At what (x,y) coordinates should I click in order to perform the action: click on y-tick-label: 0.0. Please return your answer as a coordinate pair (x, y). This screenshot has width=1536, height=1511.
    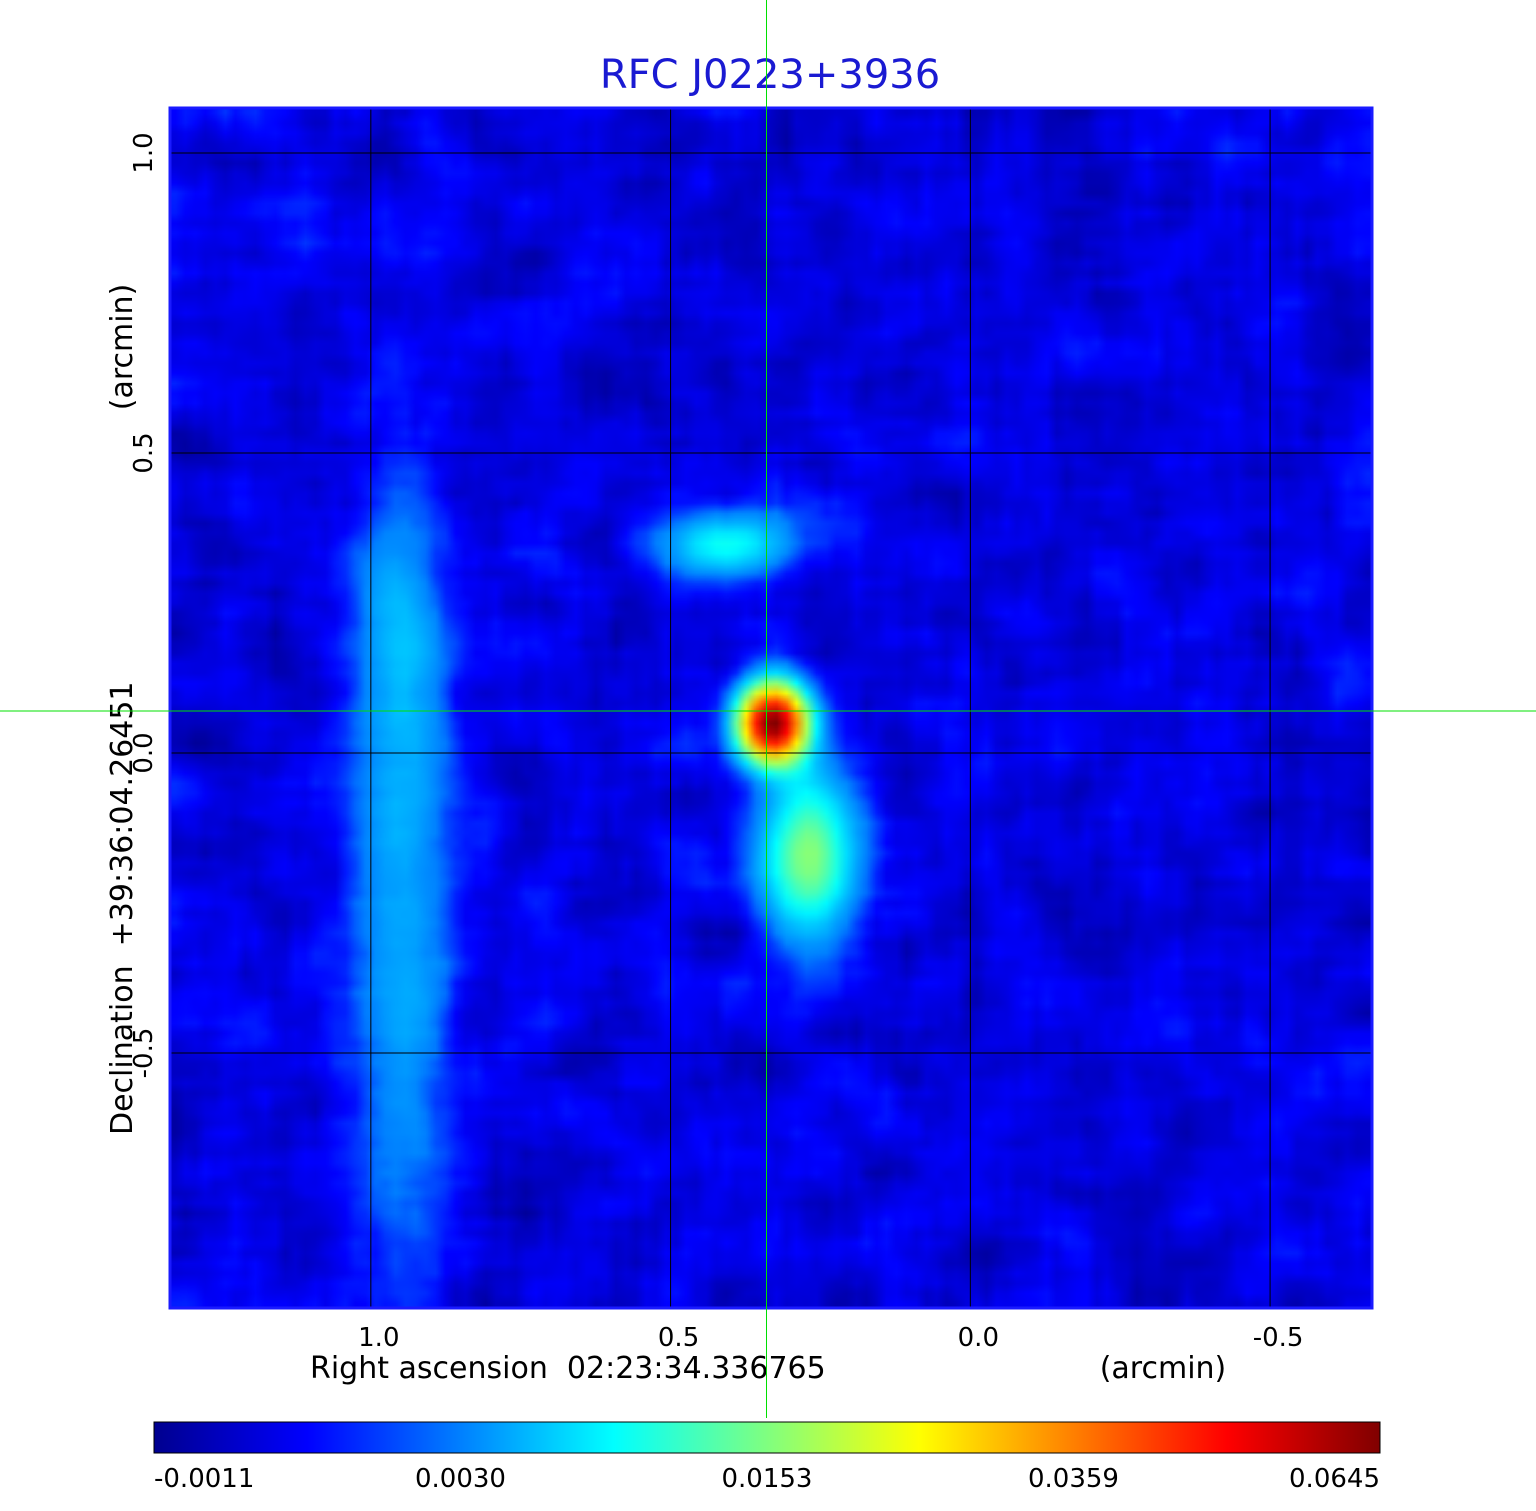
    Looking at the image, I should click on (144, 752).